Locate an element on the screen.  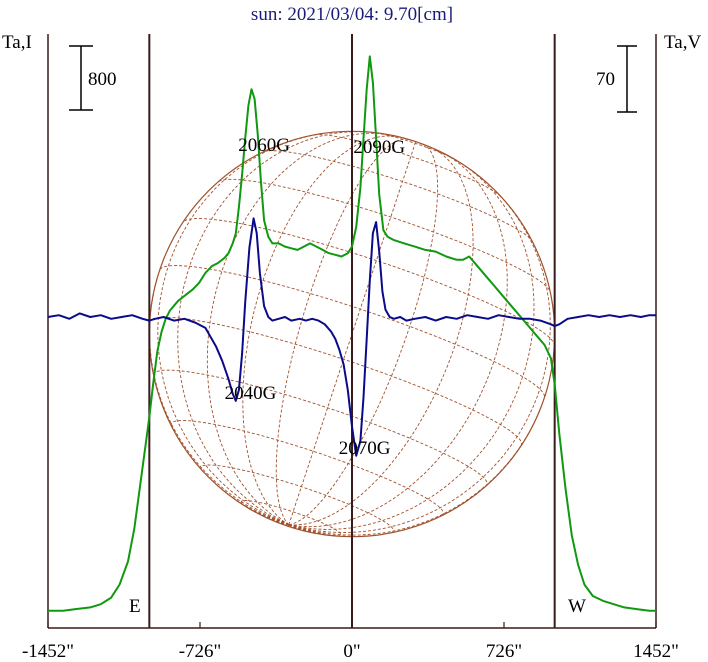
right-scale-value: 70 is located at coordinates (605, 79).